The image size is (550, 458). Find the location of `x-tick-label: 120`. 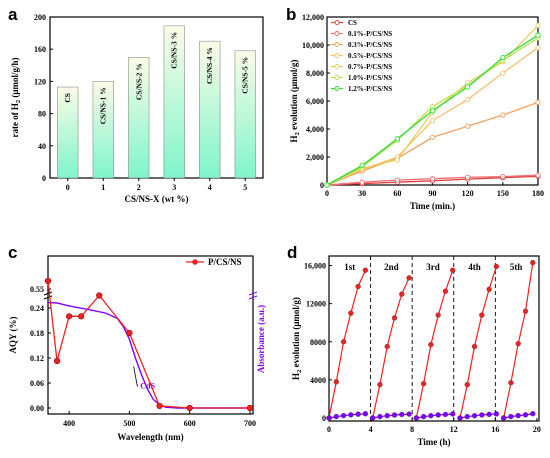

x-tick-label: 120 is located at coordinates (468, 193).